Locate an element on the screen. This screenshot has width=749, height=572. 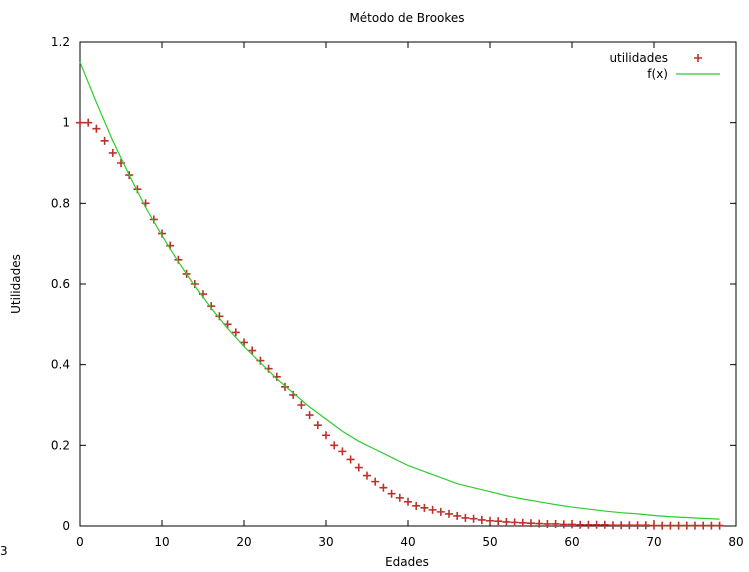
x-tick-label: 40 is located at coordinates (407, 542).